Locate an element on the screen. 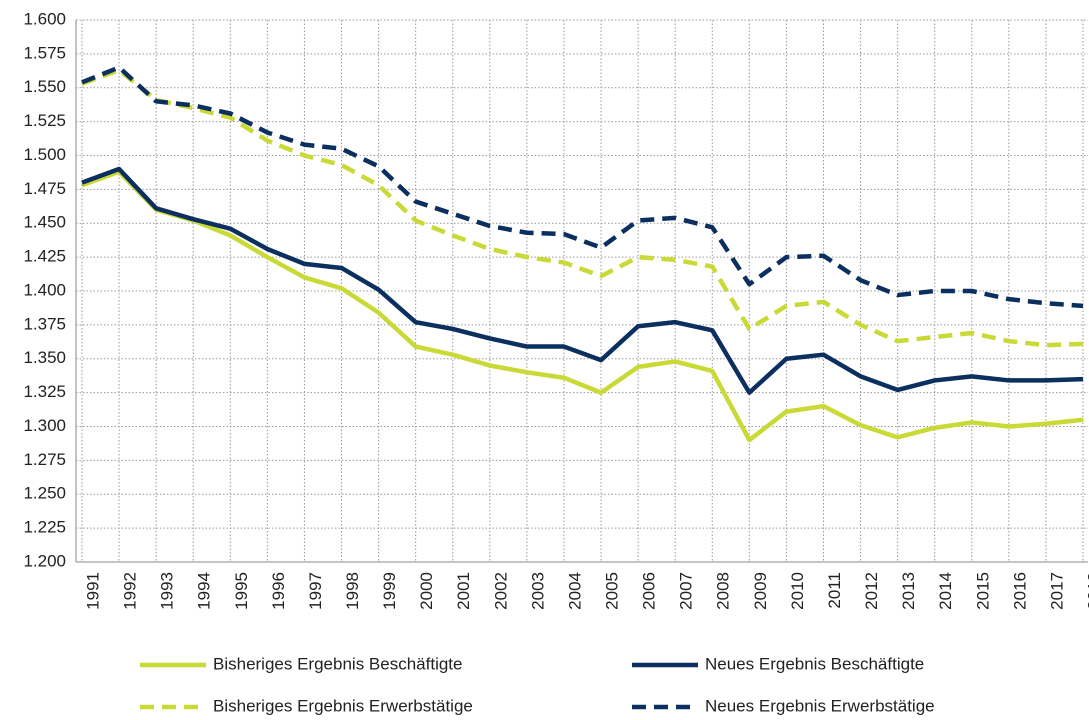 This screenshot has height=720, width=1089. x-tick-label: 2005 is located at coordinates (612, 591).